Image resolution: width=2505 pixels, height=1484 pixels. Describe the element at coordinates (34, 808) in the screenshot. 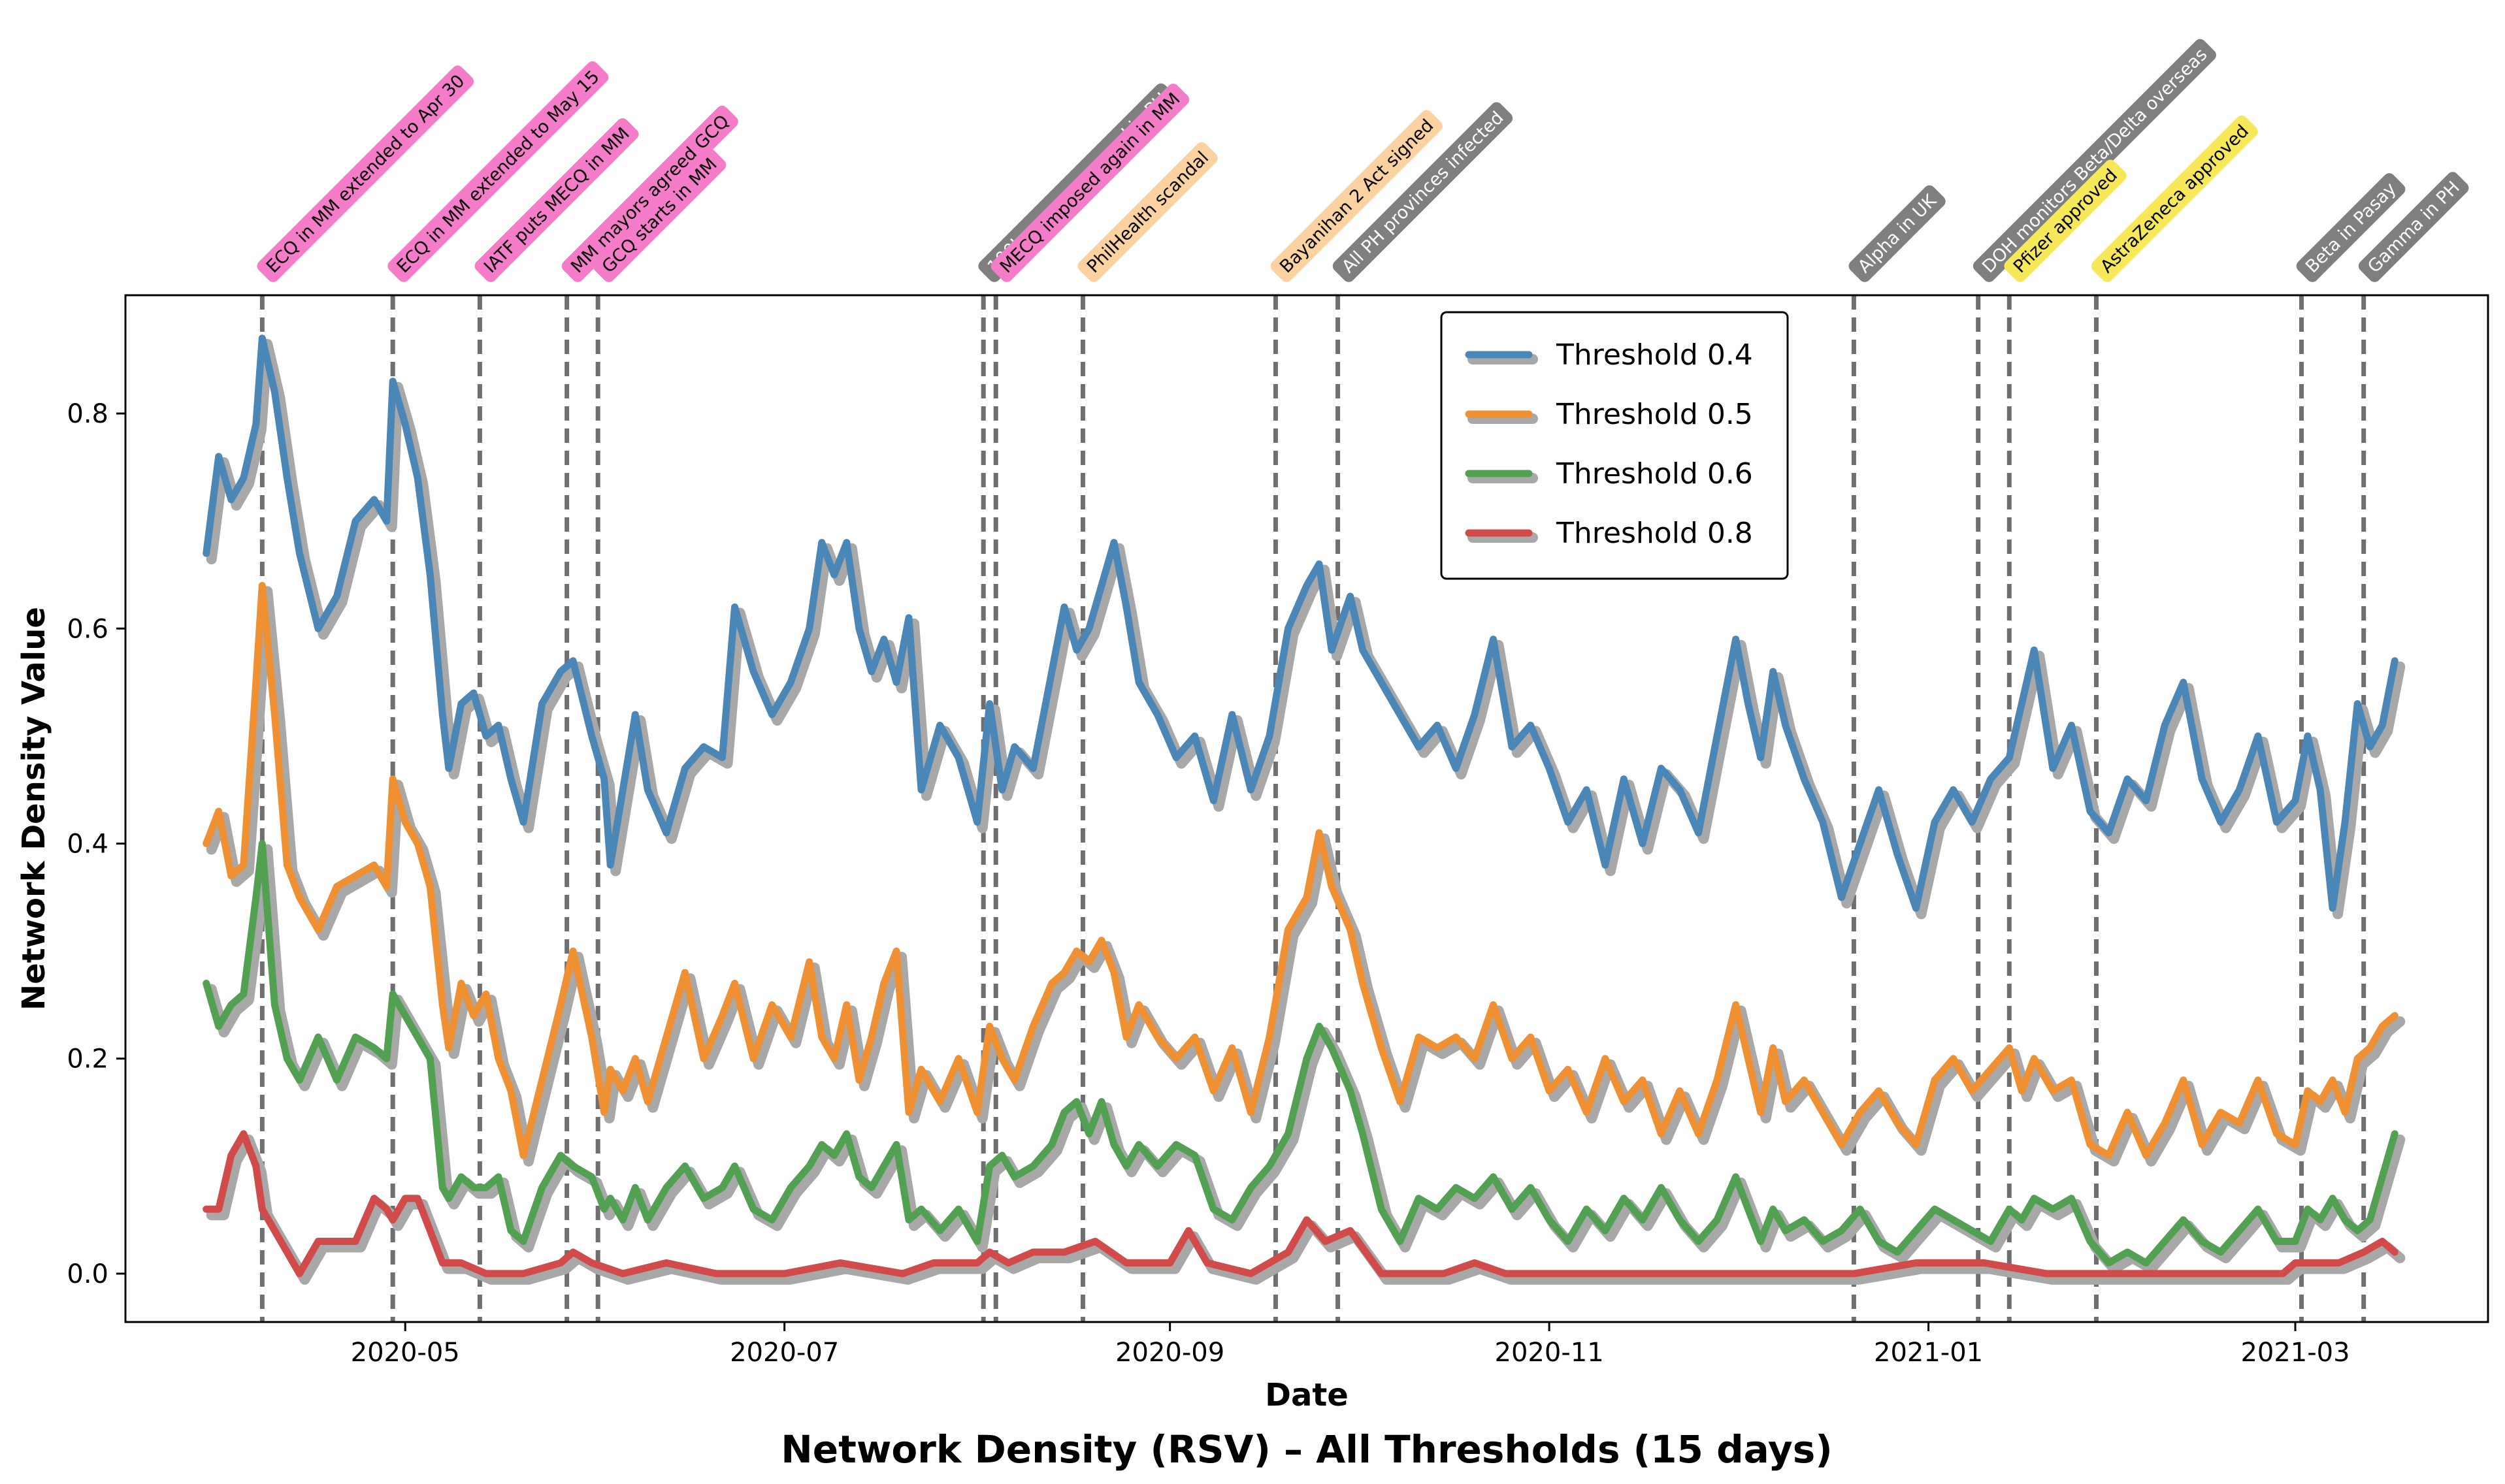

I see `y-axis-title: Network Density Value` at that location.